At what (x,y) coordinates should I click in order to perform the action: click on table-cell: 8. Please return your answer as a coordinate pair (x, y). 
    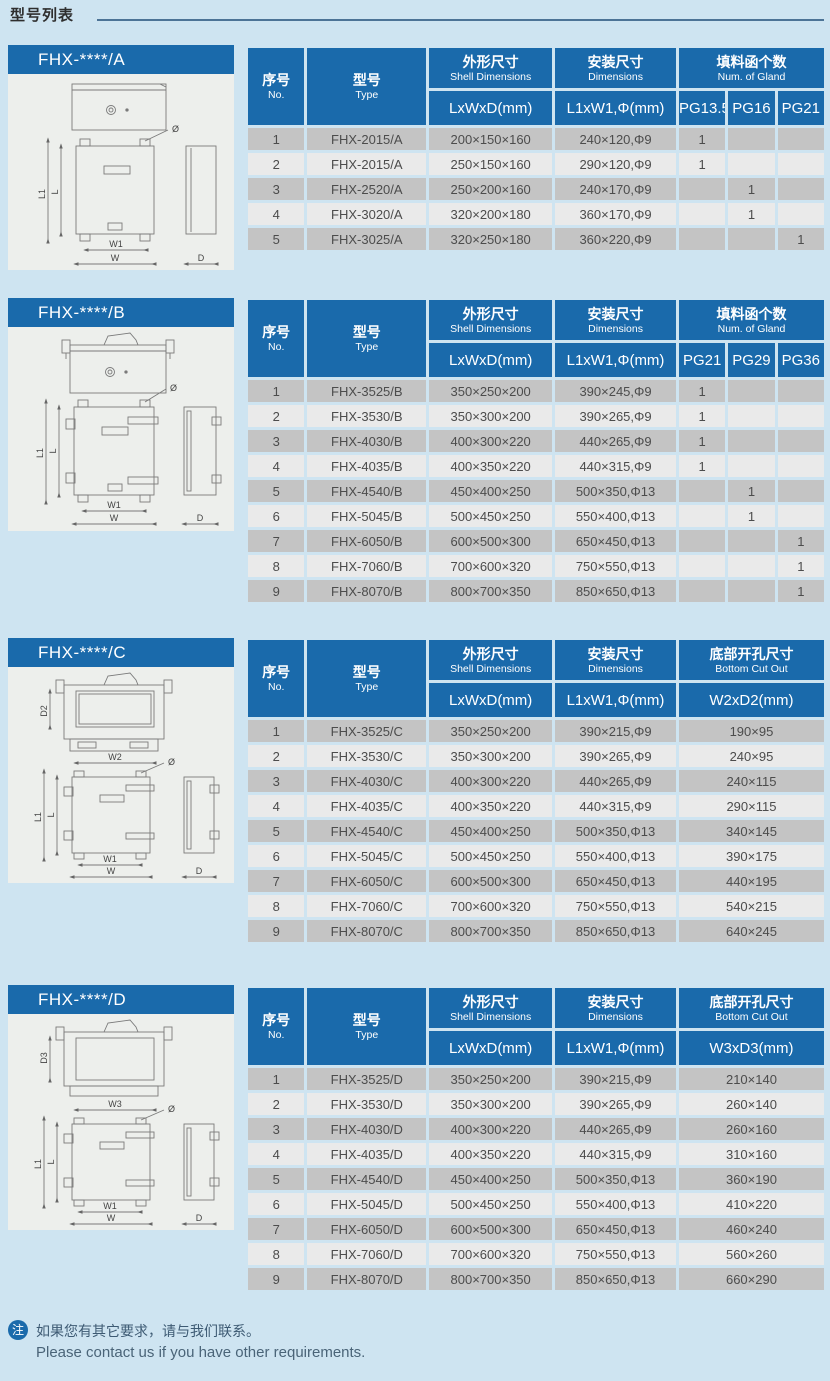
    Looking at the image, I should click on (276, 1254).